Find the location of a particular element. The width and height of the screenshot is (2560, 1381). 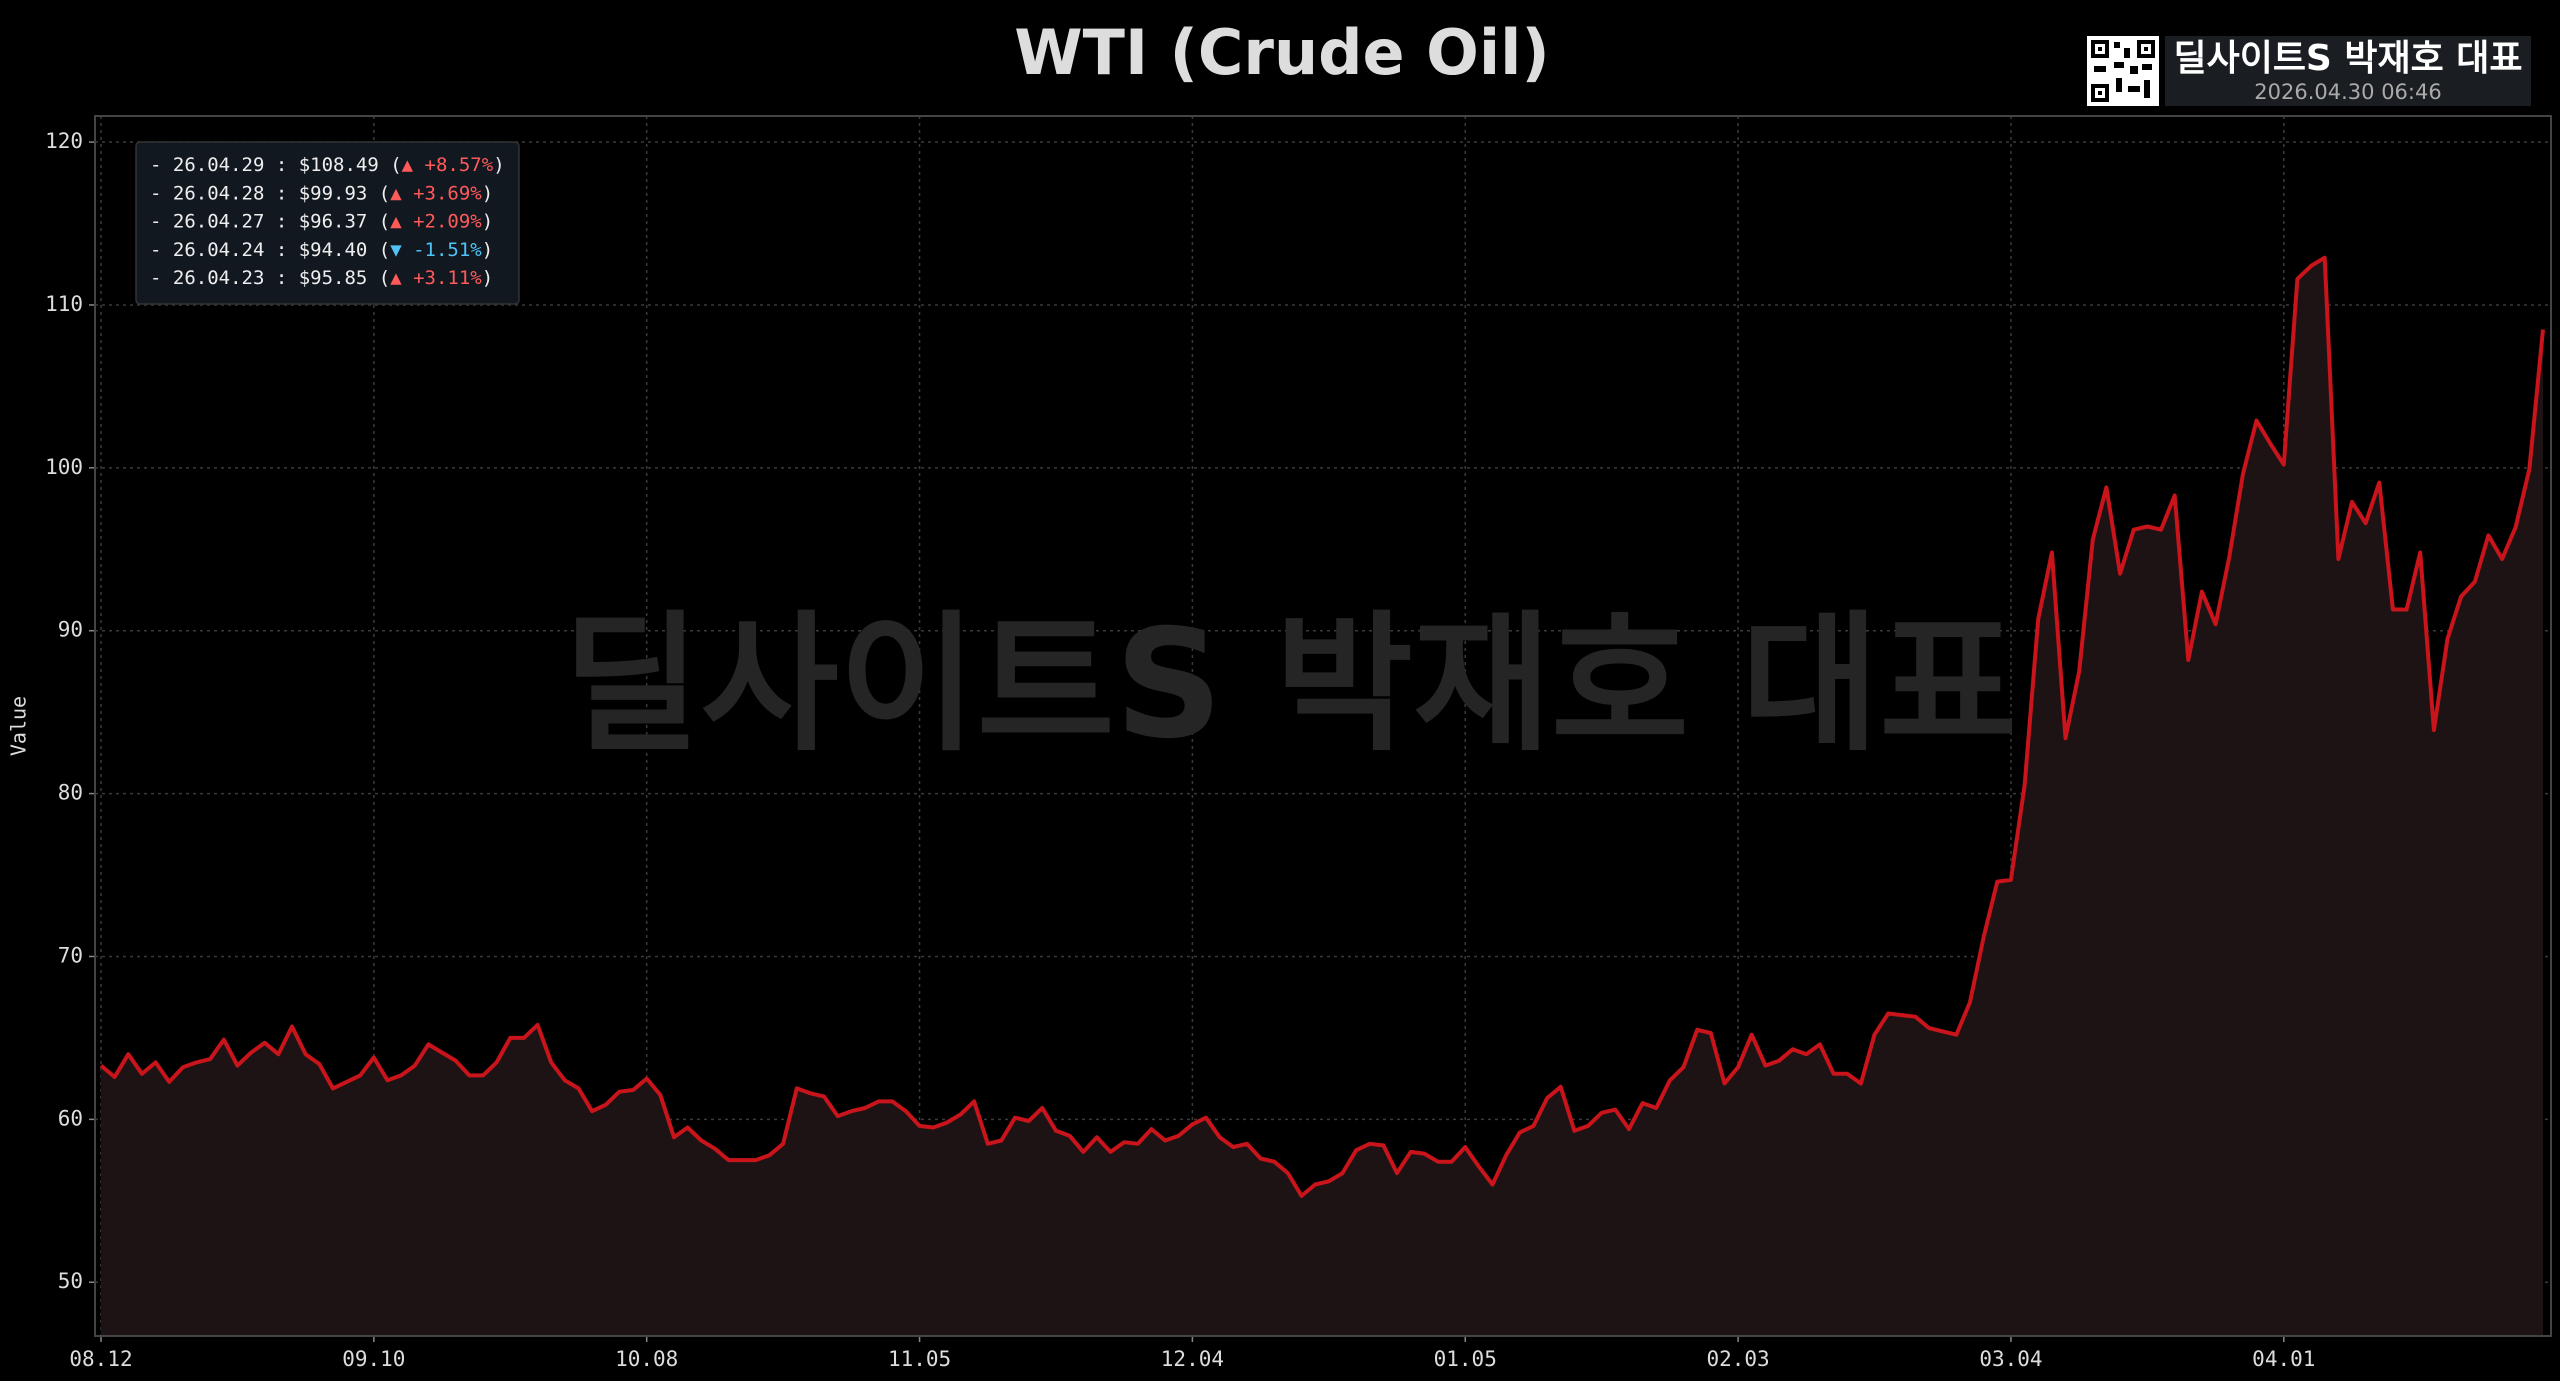

y-axis-label: Value is located at coordinates (19, 726).